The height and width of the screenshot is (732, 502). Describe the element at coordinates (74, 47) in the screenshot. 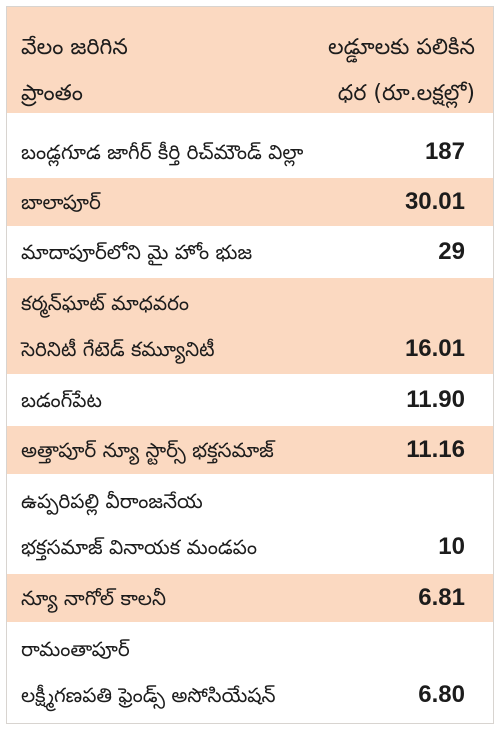

I see `header-location-line1: వేలం జరిగిన` at that location.